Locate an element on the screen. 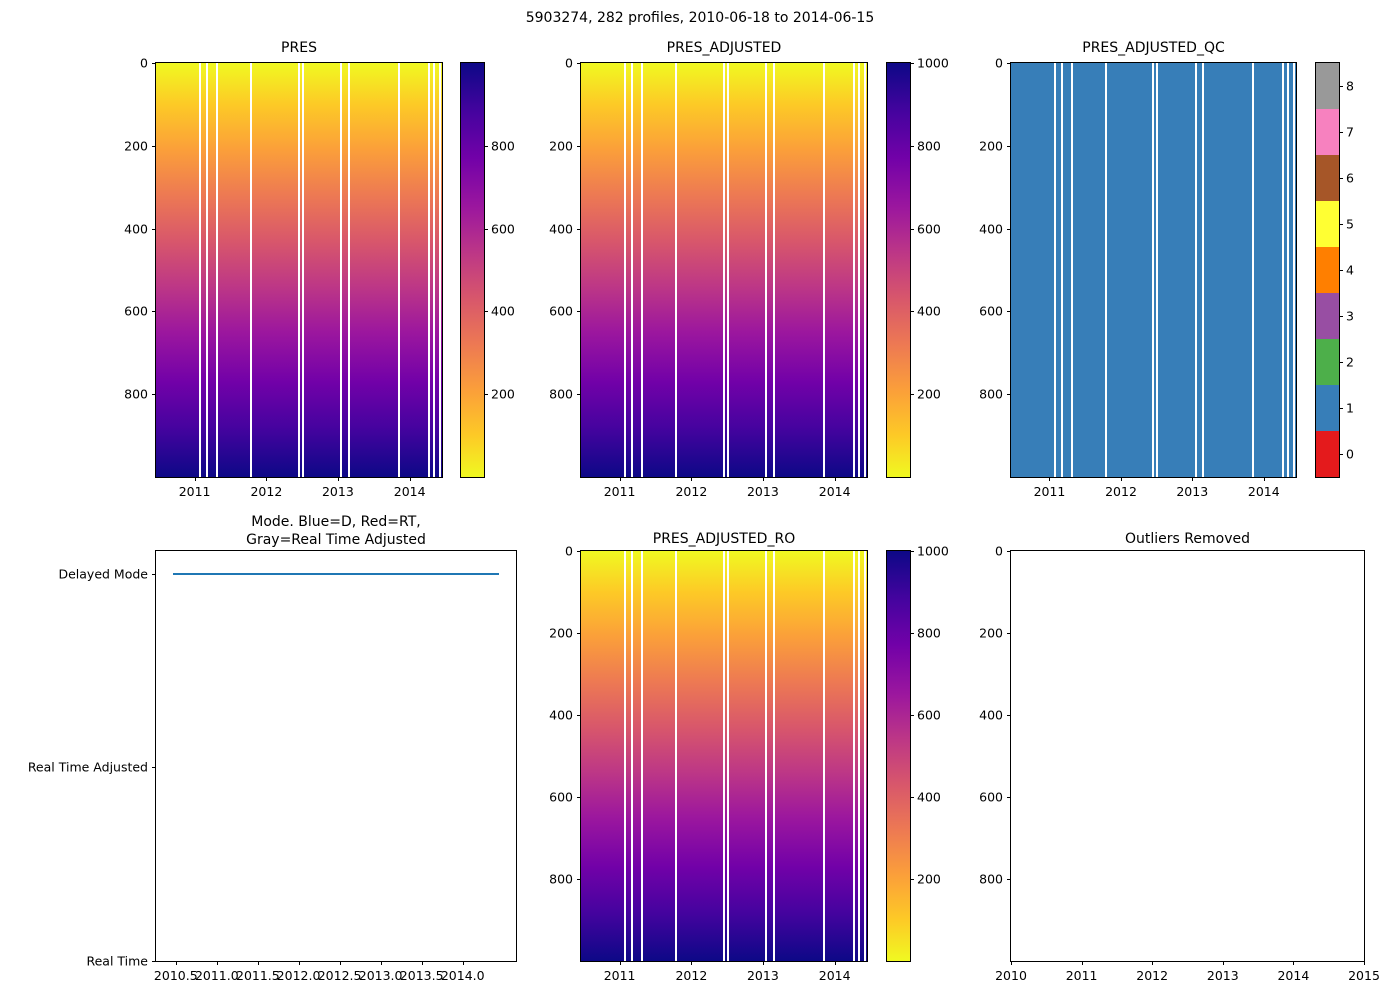 The width and height of the screenshot is (1400, 1000). outliers-x-axis: 2010 2011 2012 2013 2014 2015 is located at coordinates (1187, 974).